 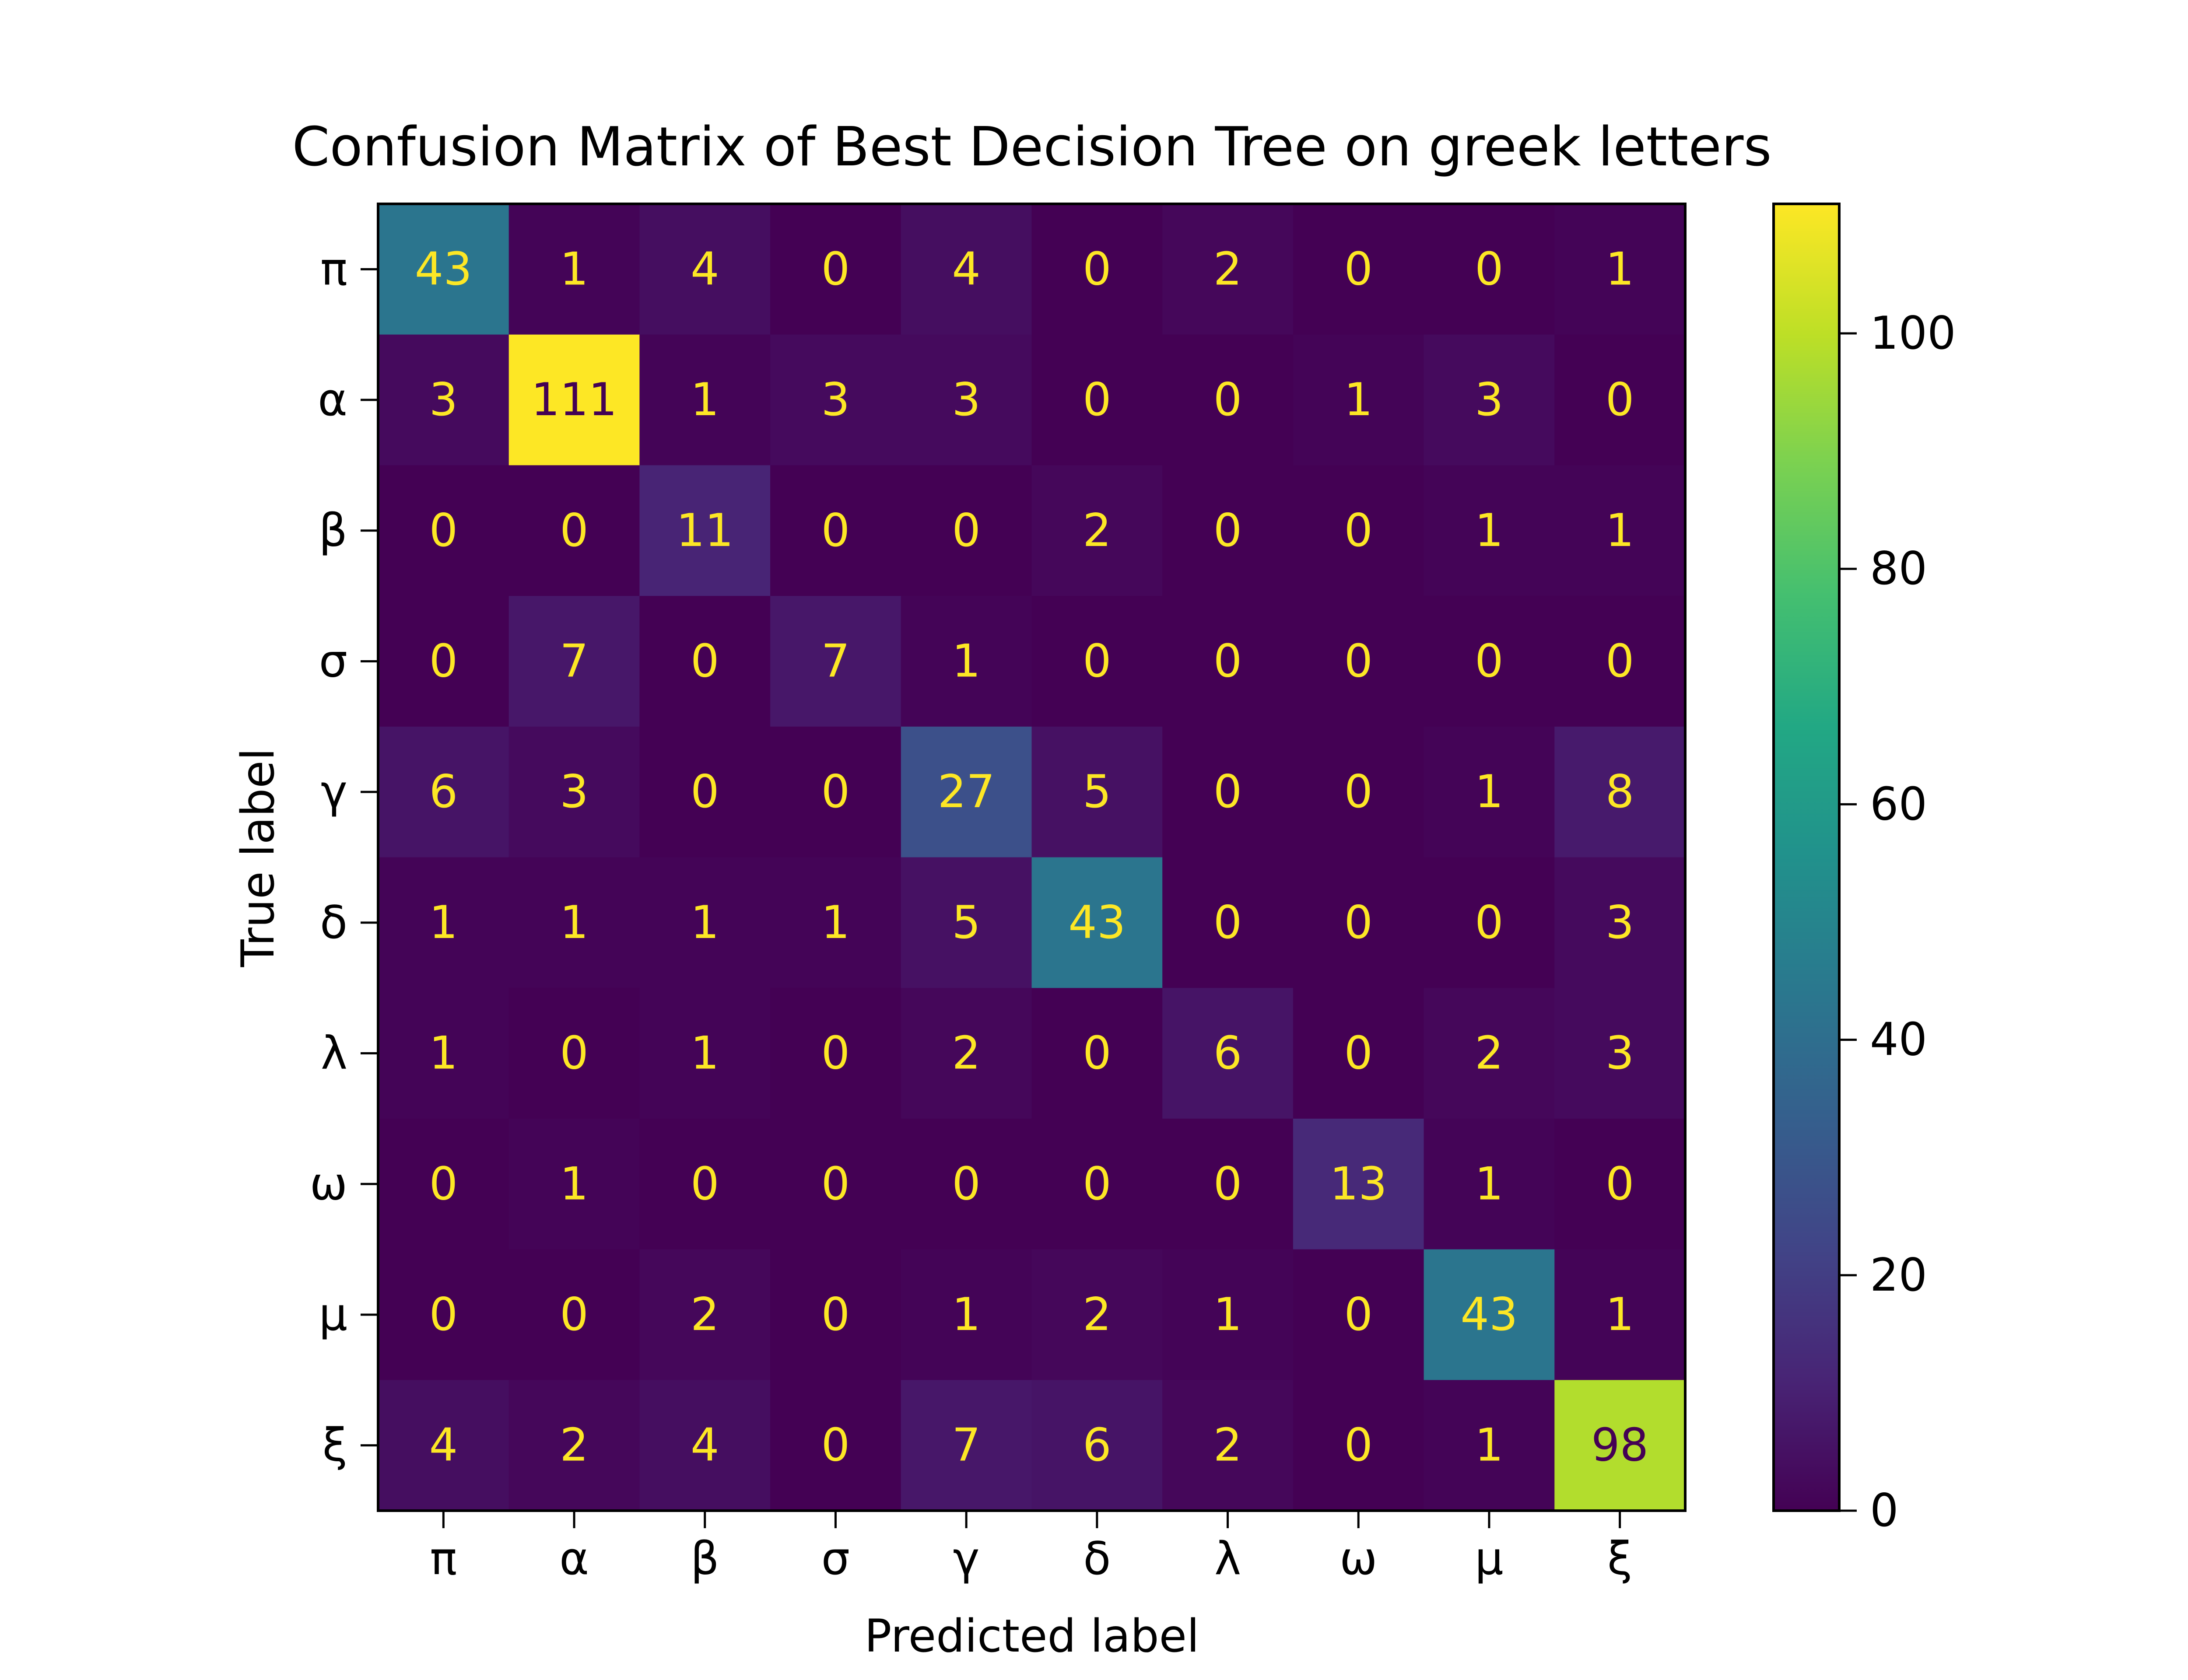 I want to click on x-tick-label: σ, so click(x=836, y=1559).